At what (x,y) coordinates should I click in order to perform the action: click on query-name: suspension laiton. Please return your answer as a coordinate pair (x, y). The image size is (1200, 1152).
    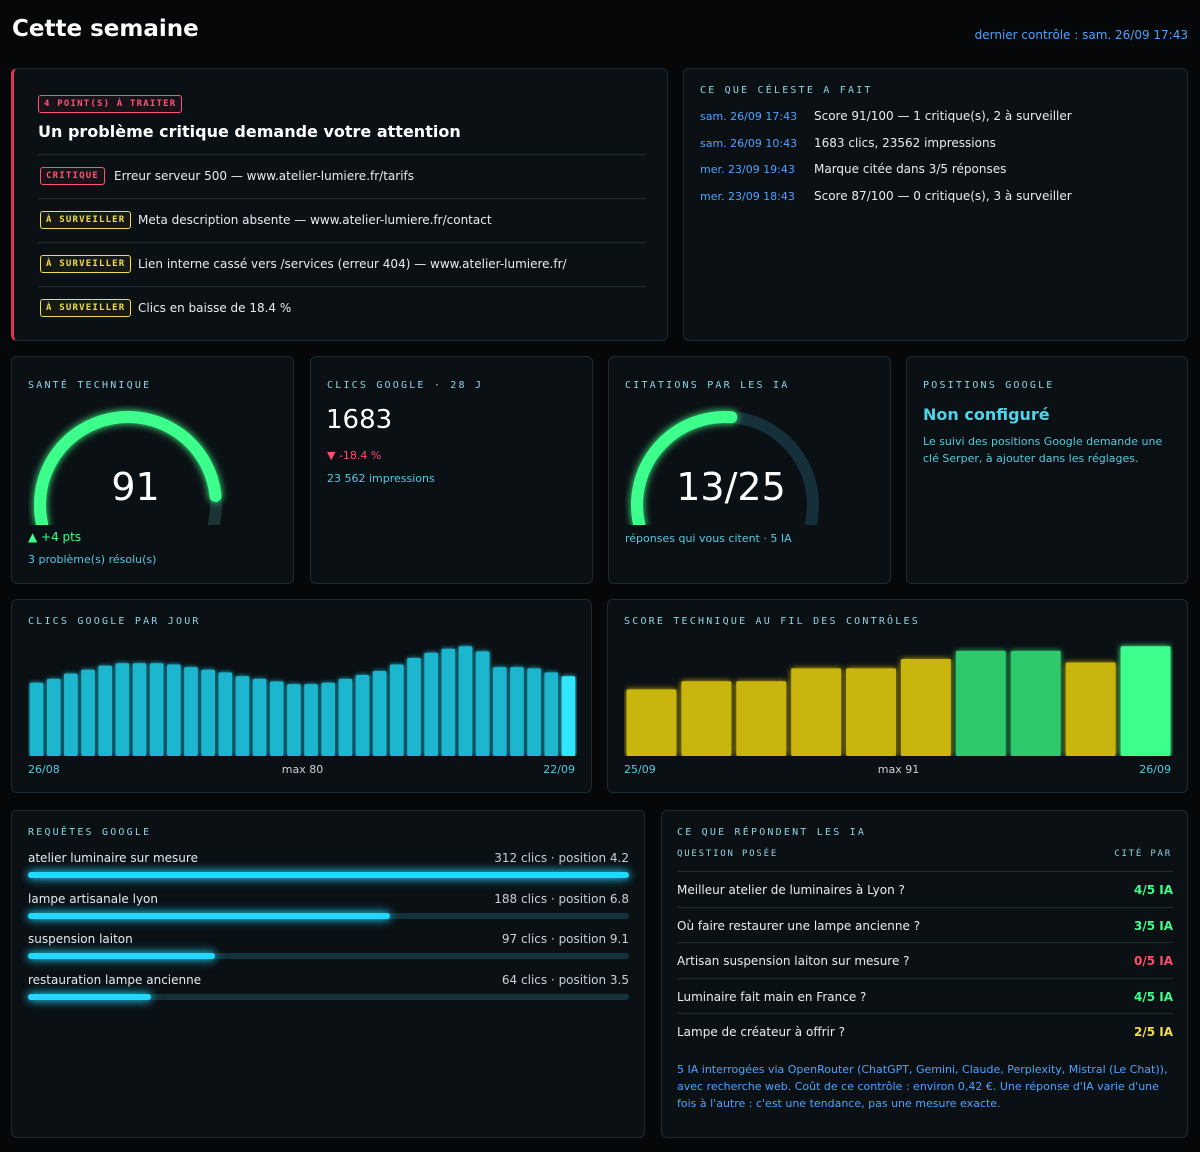
    Looking at the image, I should click on (80, 939).